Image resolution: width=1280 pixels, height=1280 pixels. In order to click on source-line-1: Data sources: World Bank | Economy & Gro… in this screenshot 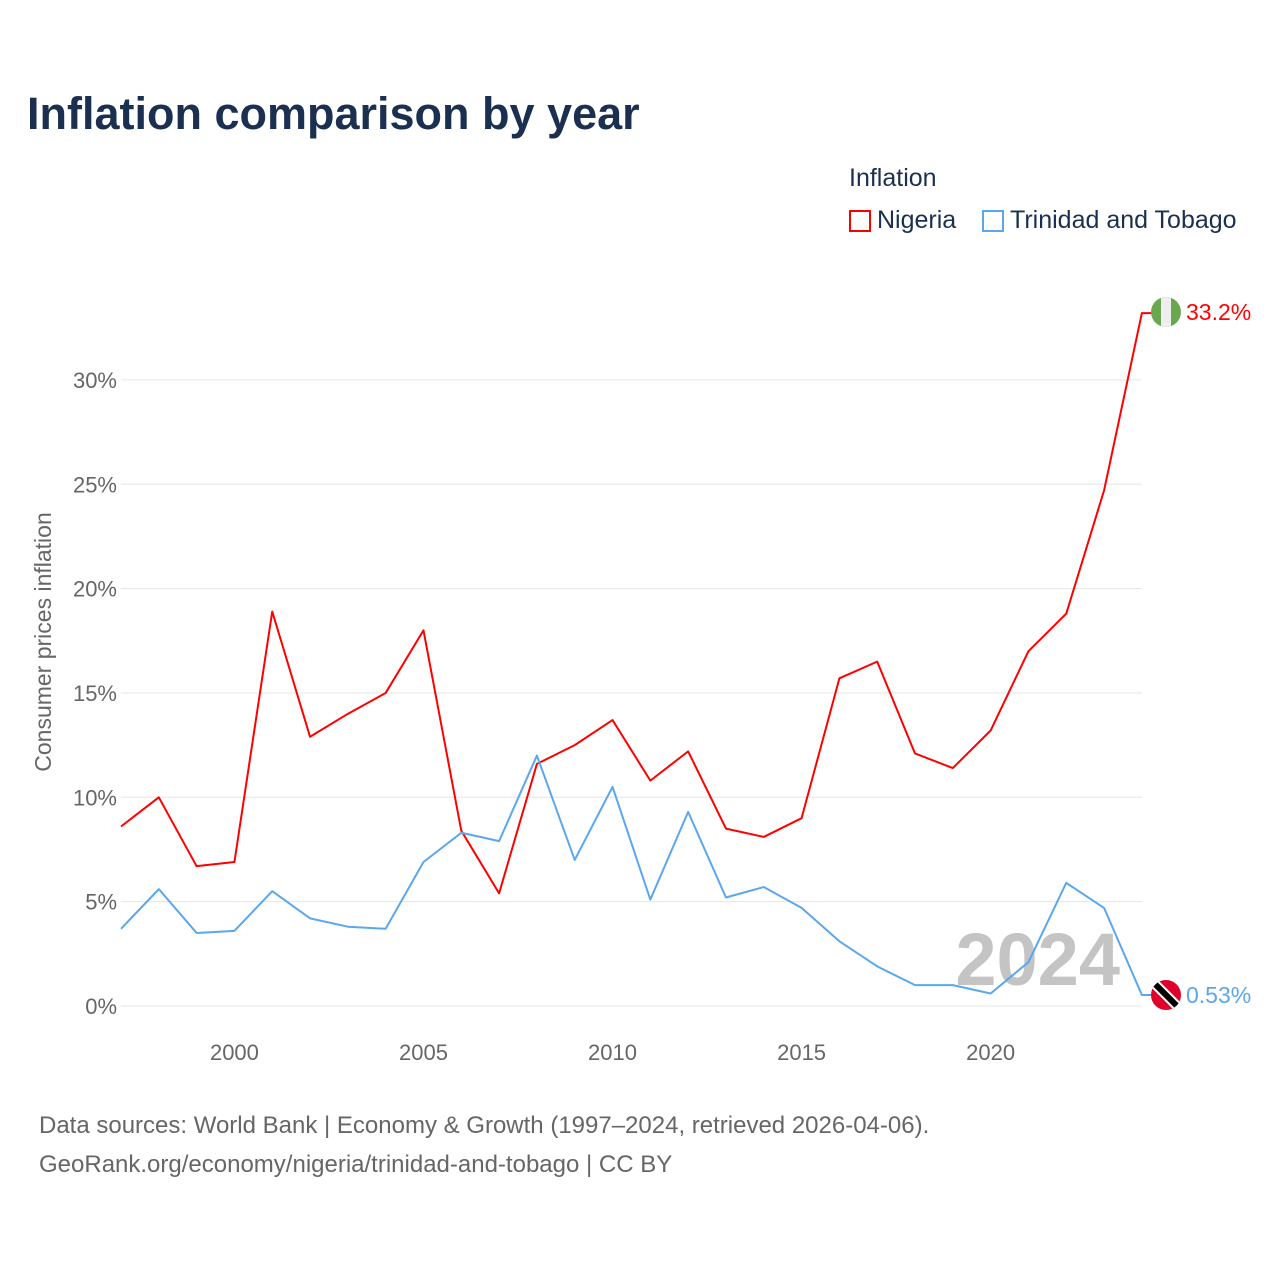, I will do `click(484, 1125)`.